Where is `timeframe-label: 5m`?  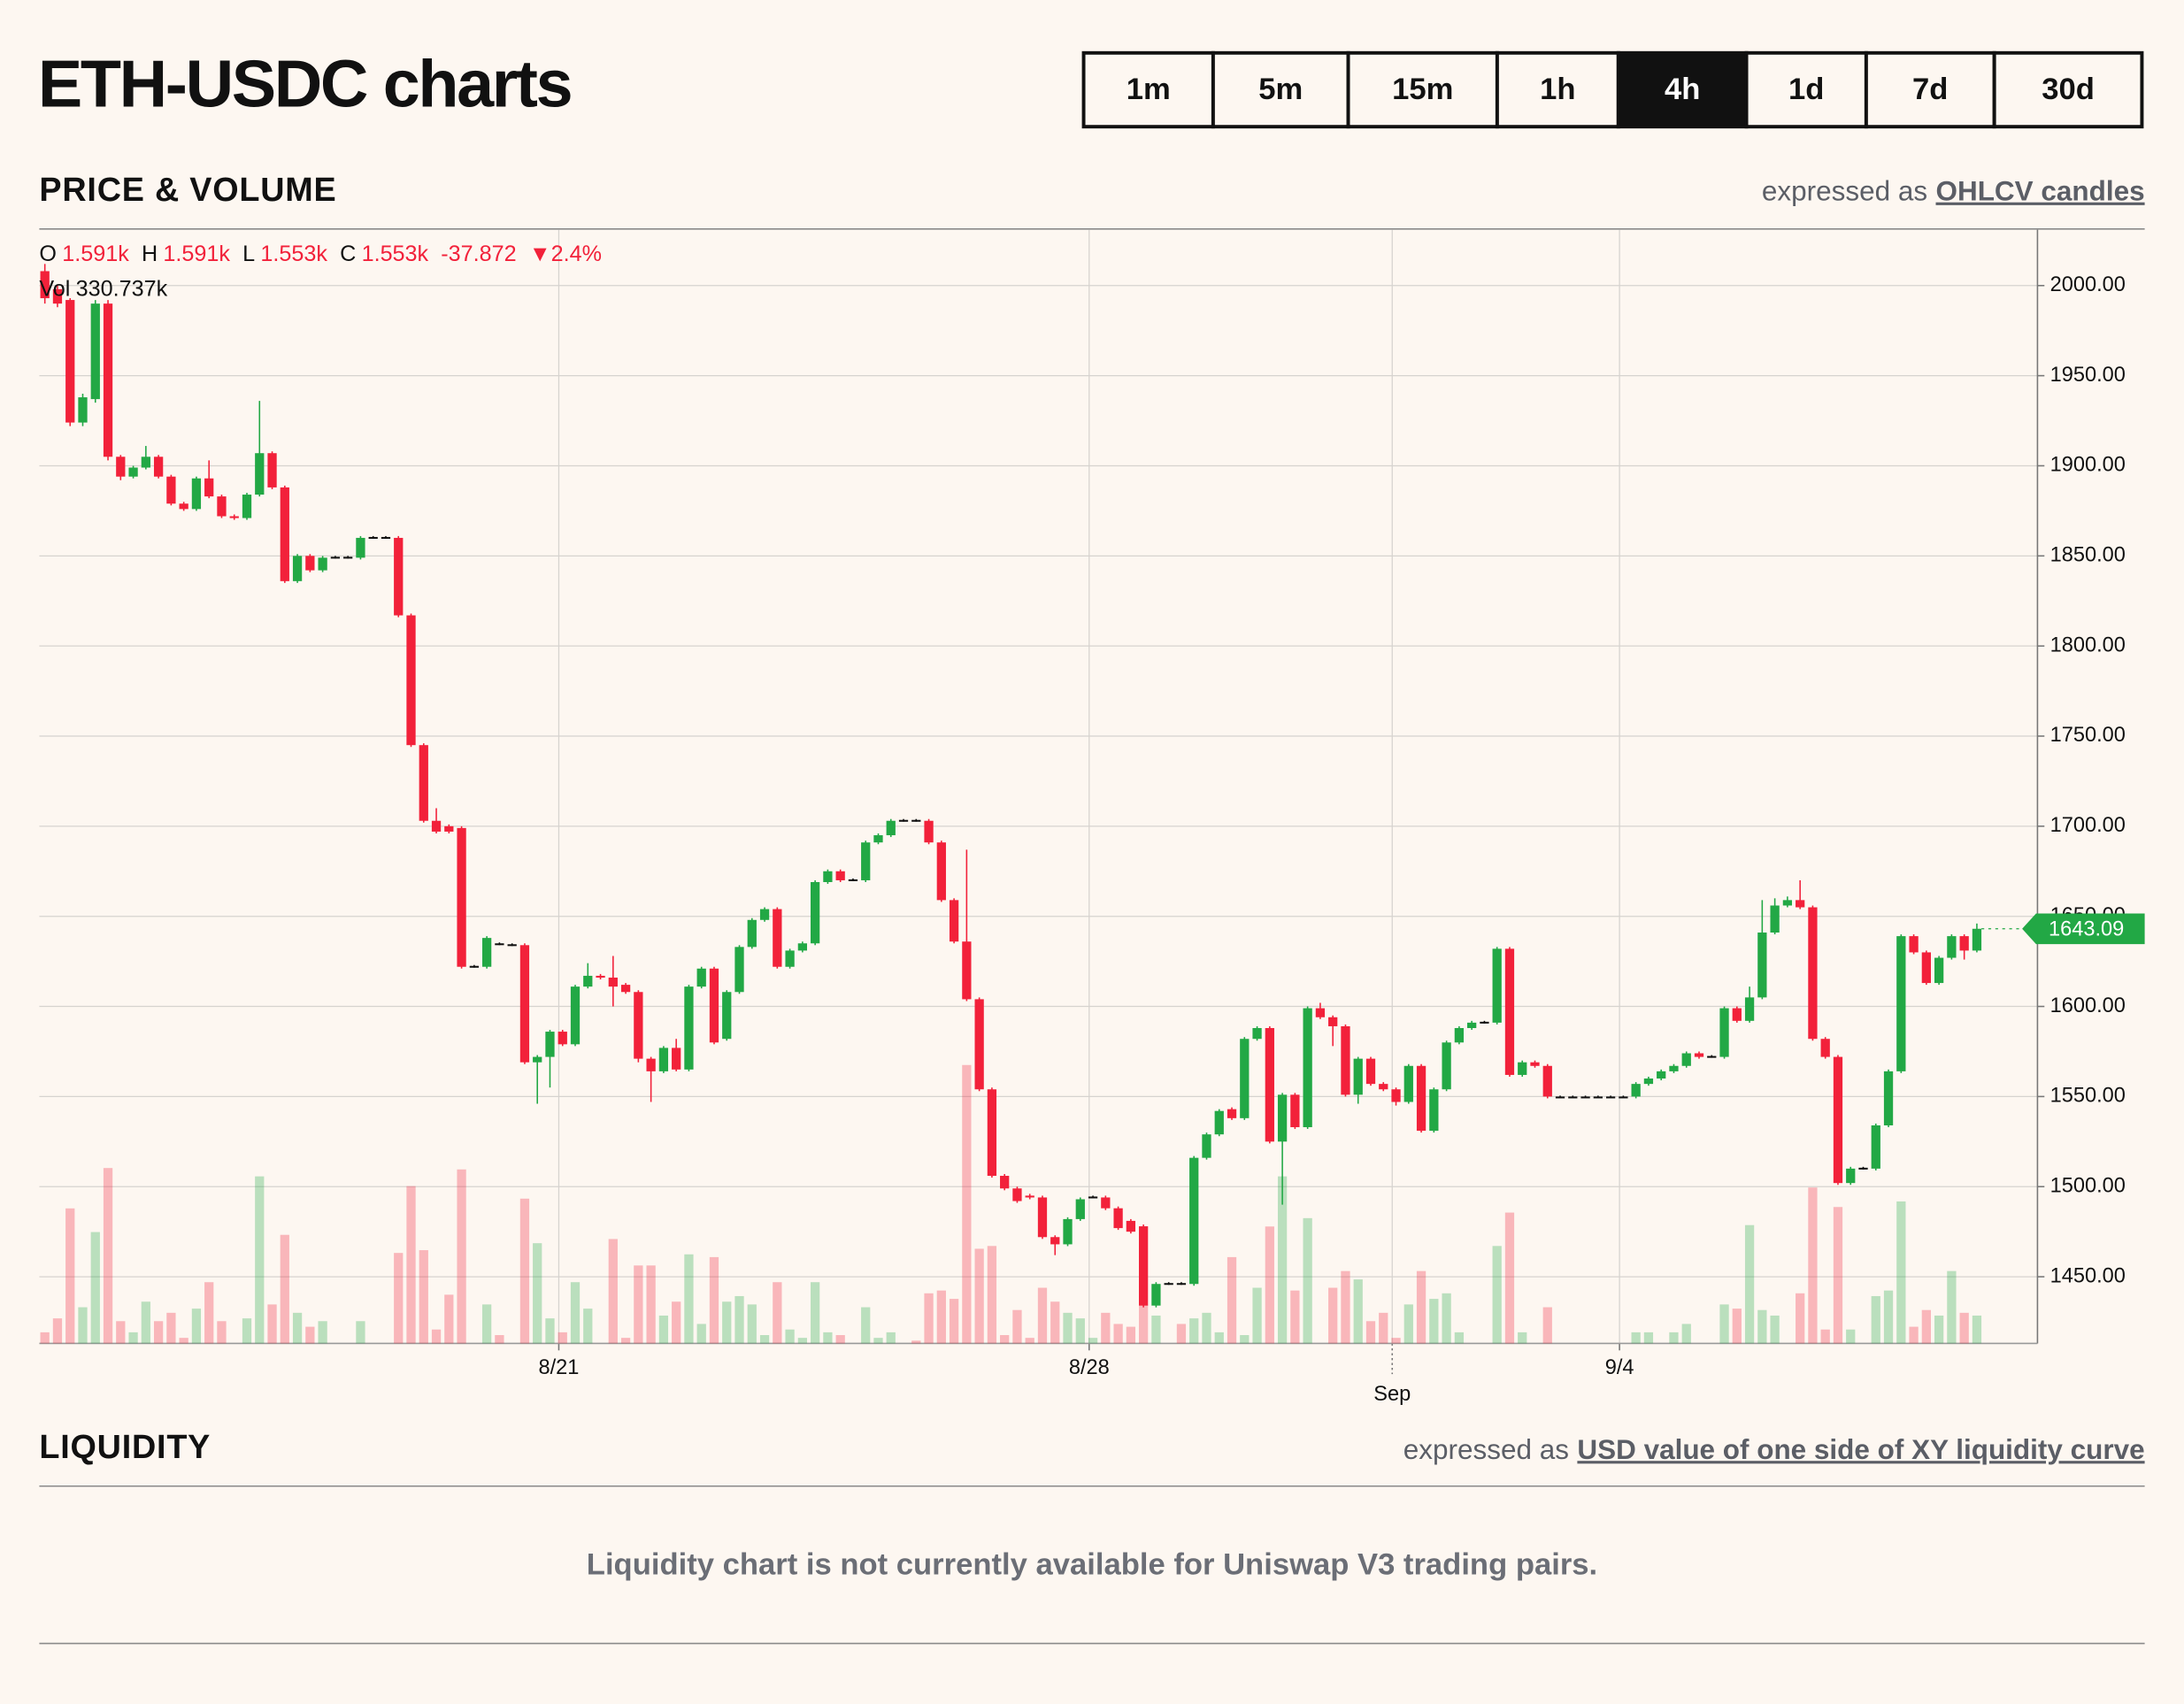
timeframe-label: 5m is located at coordinates (1280, 89).